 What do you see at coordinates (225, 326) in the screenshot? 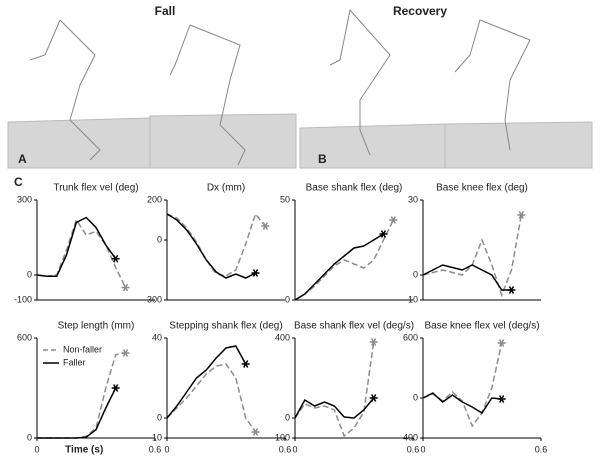
I see `chart-title: Stepping shank flex (deg)` at bounding box center [225, 326].